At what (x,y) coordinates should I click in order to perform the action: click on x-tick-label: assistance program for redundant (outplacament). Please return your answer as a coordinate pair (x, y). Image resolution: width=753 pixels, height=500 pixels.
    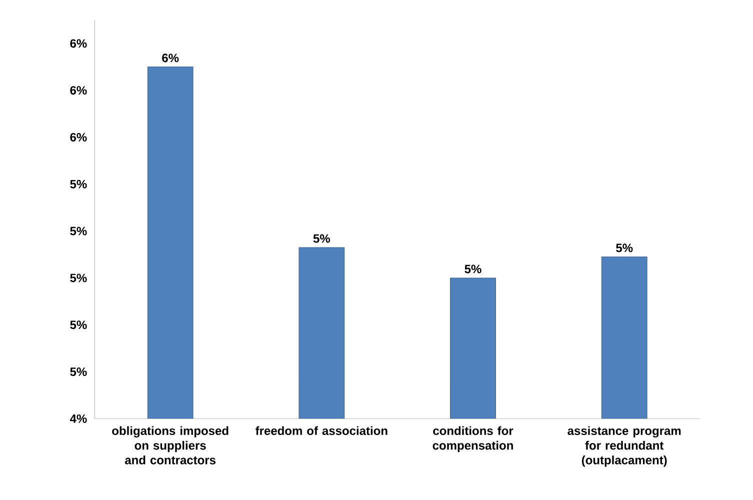
    Looking at the image, I should click on (624, 446).